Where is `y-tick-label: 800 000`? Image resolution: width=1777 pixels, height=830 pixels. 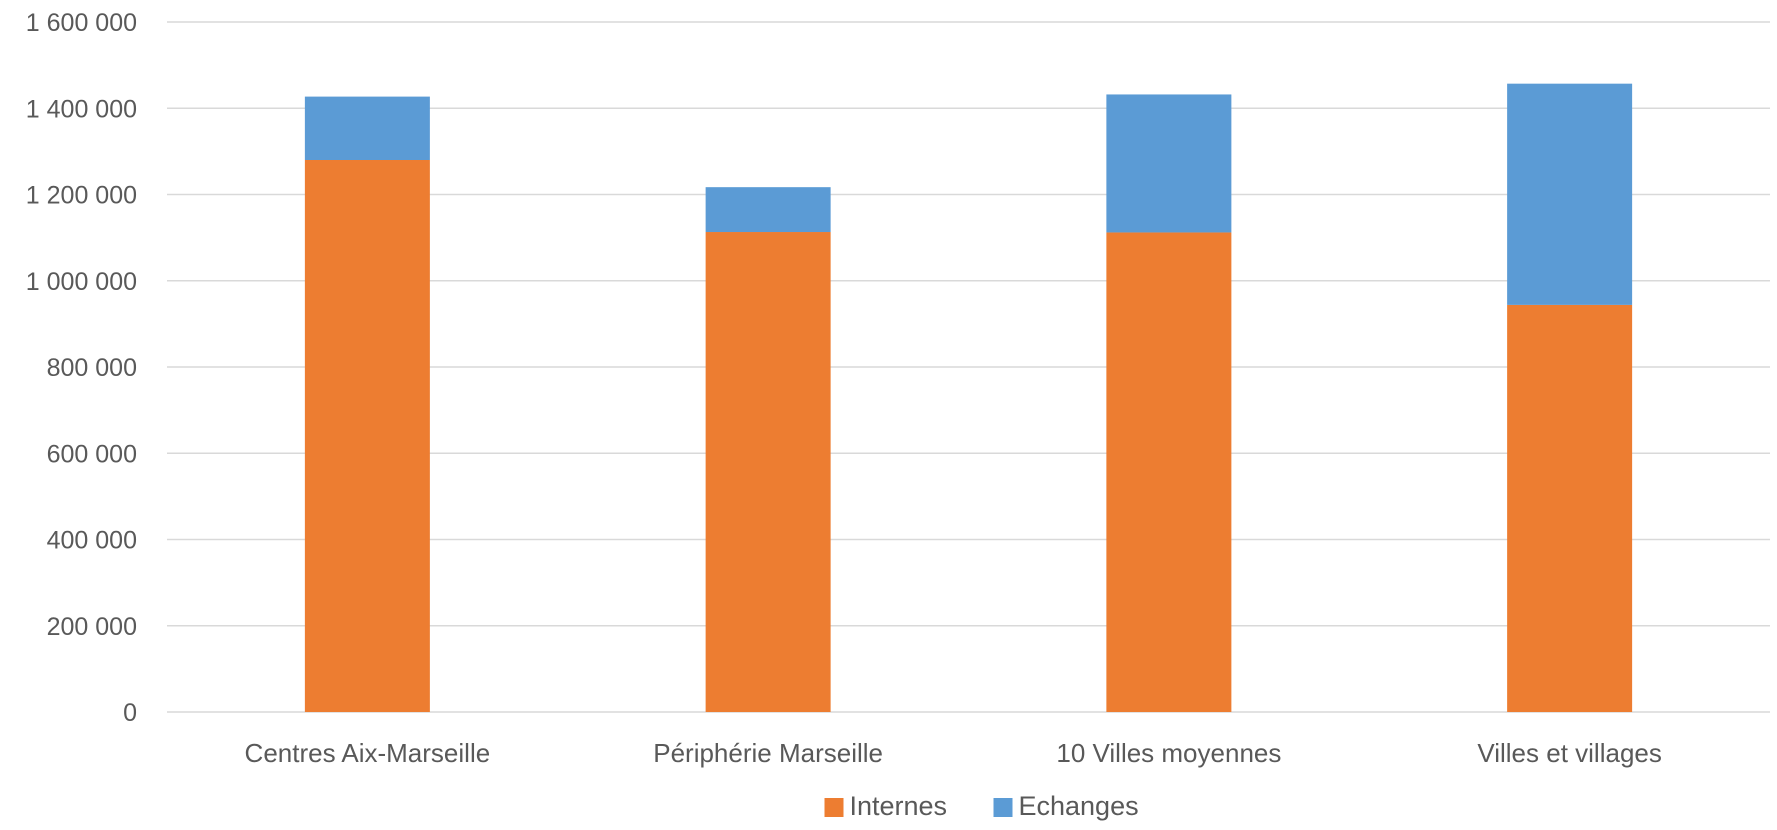
y-tick-label: 800 000 is located at coordinates (92, 368).